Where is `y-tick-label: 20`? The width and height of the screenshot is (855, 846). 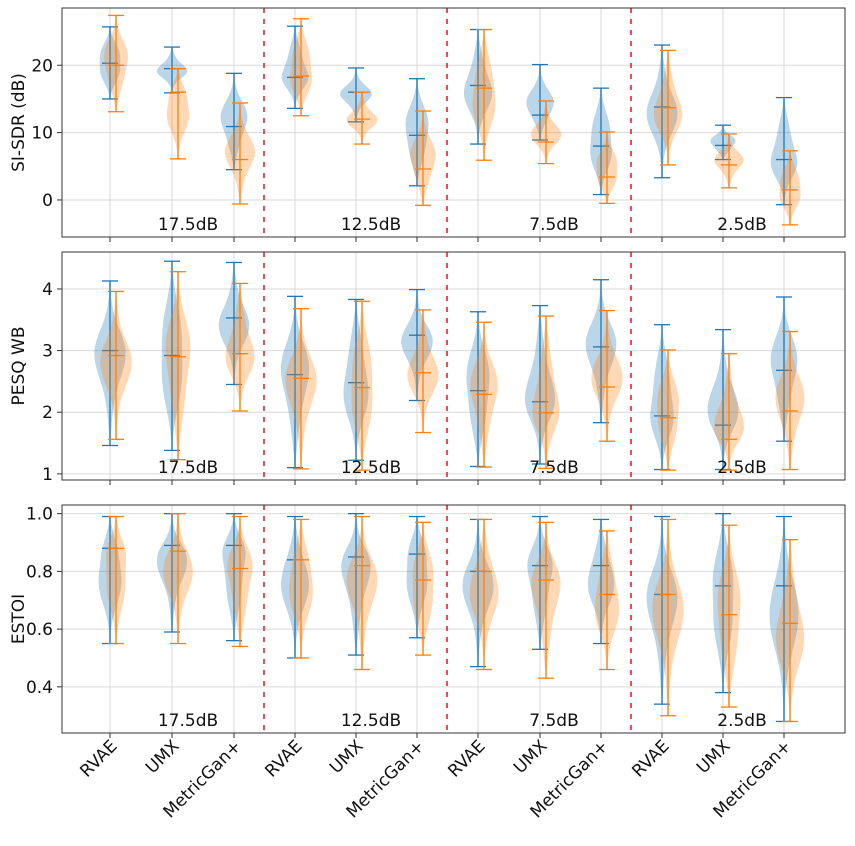
y-tick-label: 20 is located at coordinates (42, 66).